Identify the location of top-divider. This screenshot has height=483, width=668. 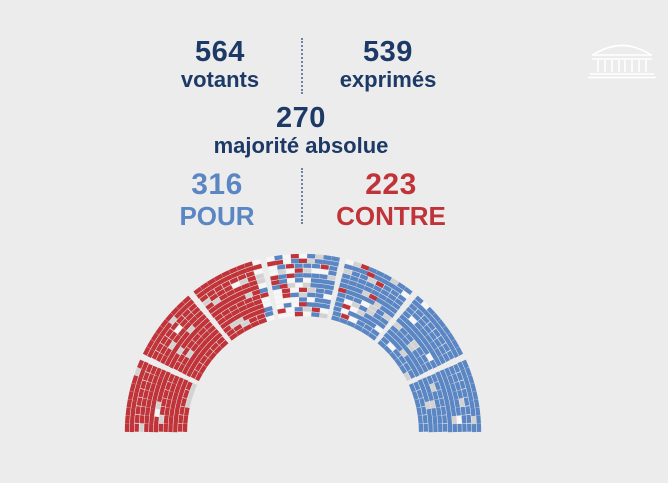
(302, 66).